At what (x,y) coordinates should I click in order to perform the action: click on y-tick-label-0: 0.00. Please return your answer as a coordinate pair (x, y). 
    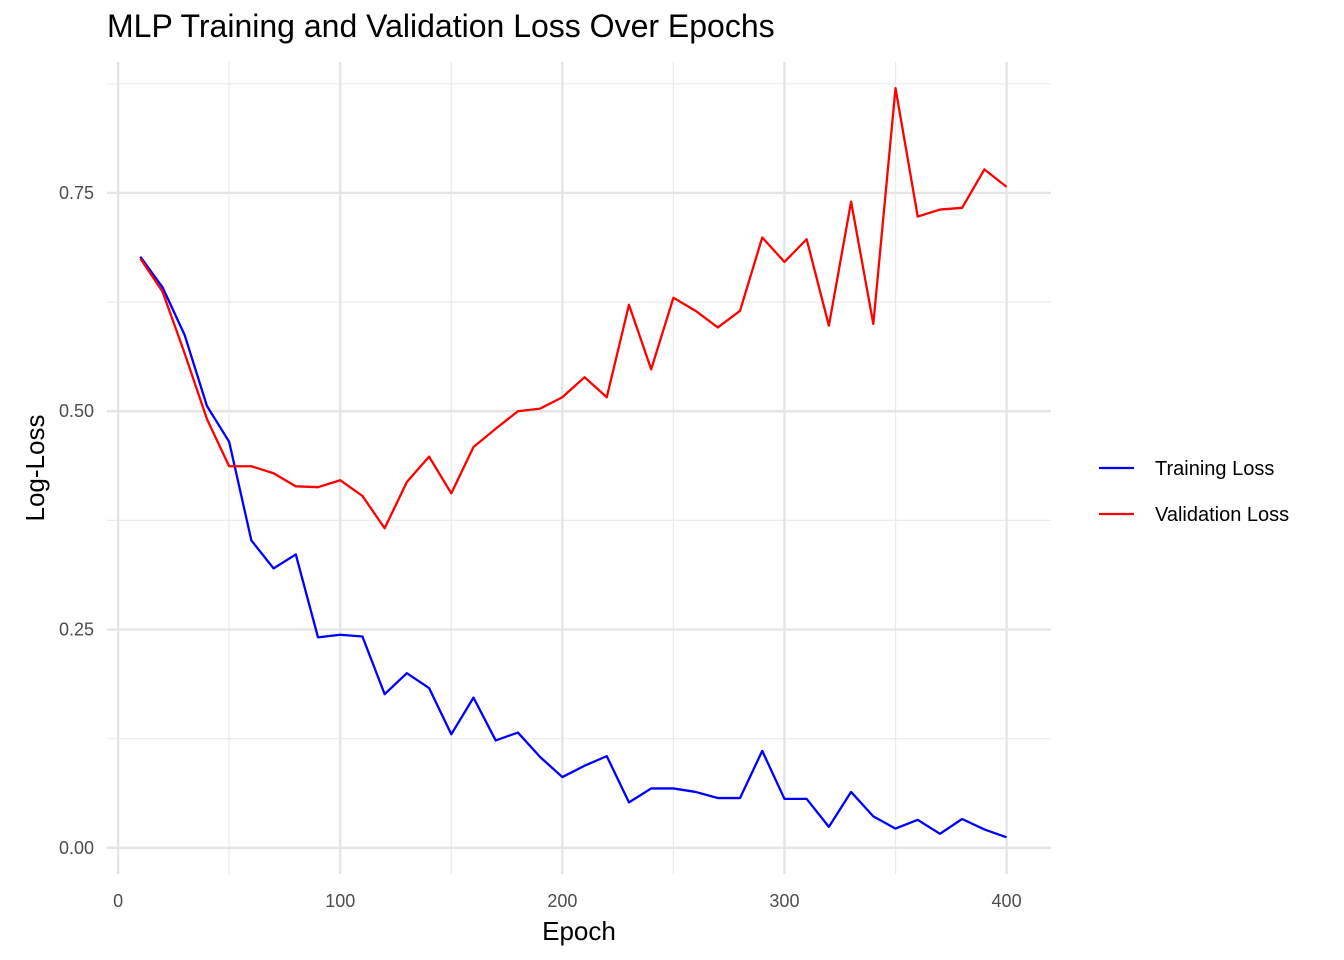
    Looking at the image, I should click on (76, 848).